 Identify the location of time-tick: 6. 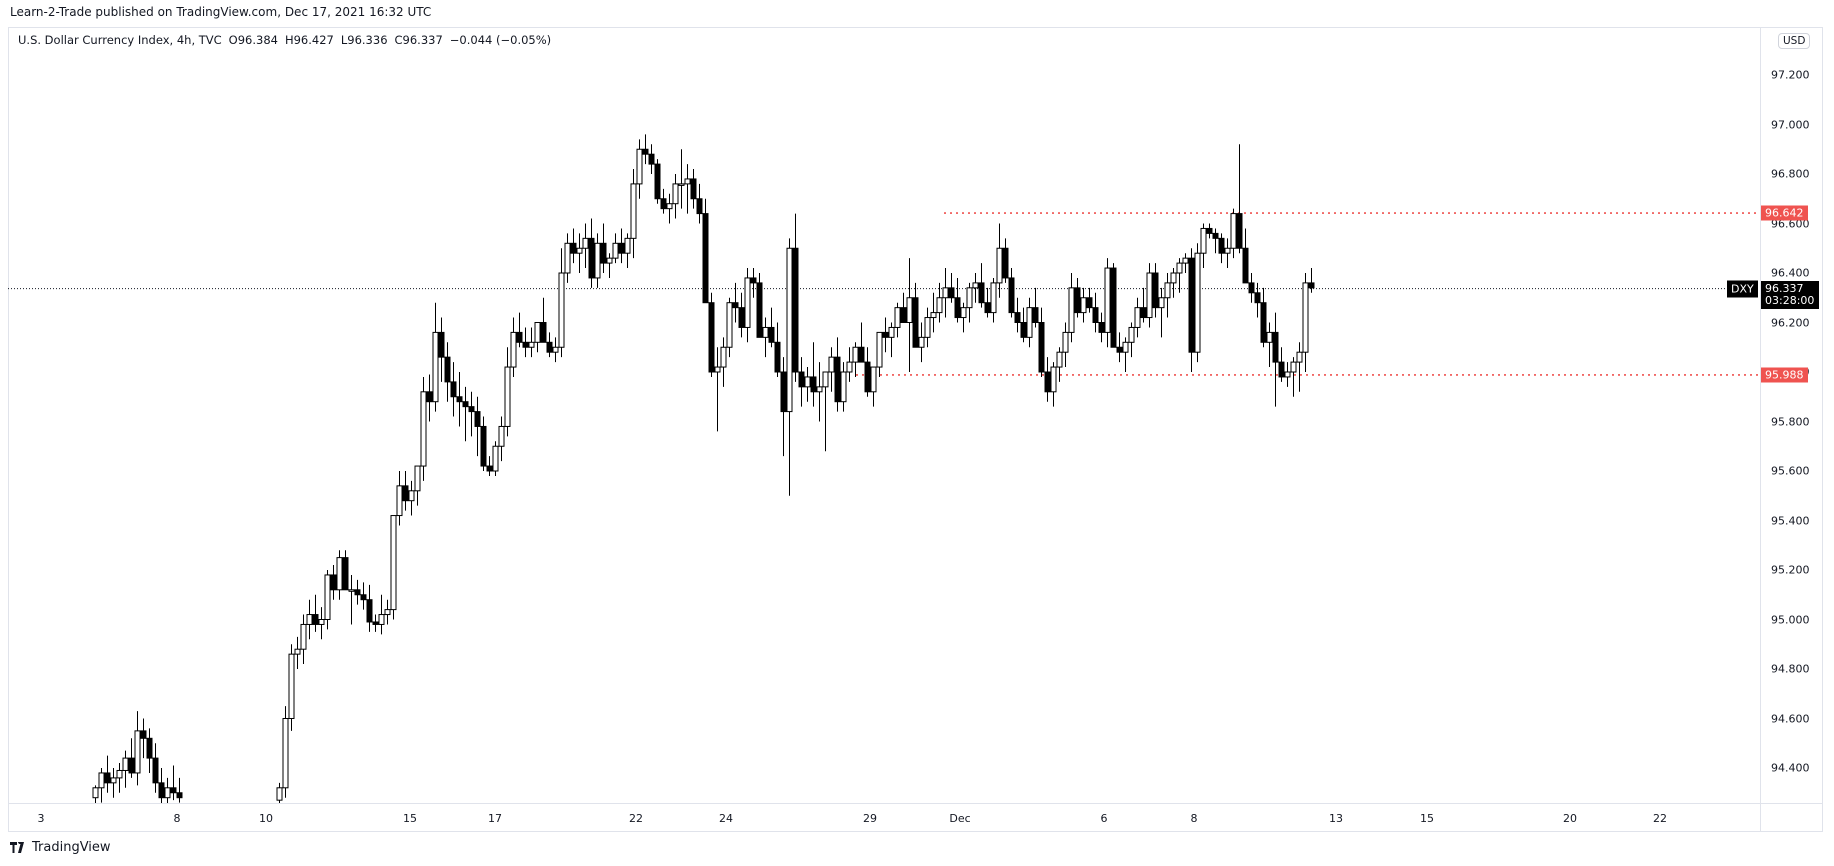
(1104, 818).